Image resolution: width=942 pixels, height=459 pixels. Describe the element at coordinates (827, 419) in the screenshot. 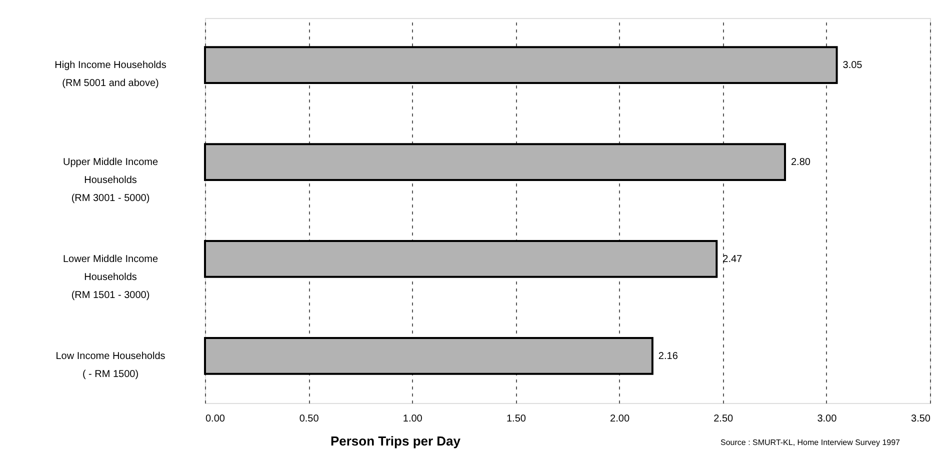

I see `x-tick-label: 3.00` at that location.